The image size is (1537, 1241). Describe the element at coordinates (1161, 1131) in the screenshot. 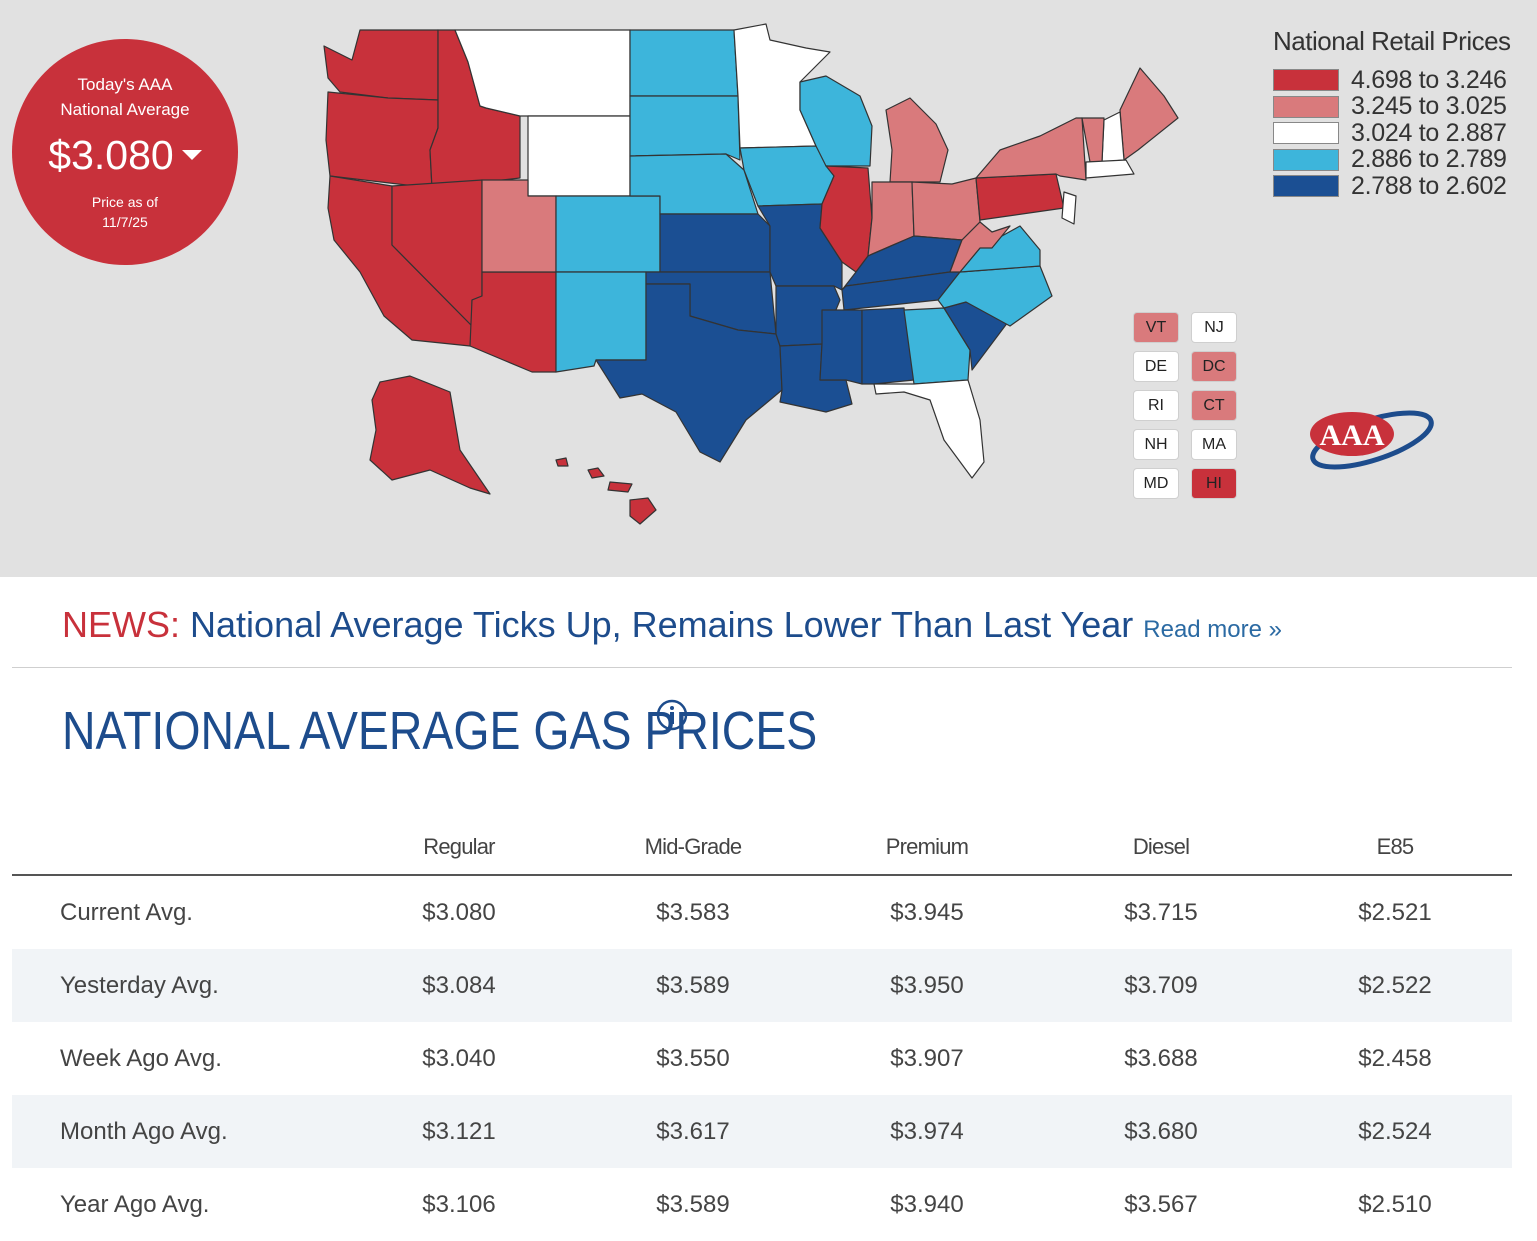

I see `table-cell: $3.680` at that location.